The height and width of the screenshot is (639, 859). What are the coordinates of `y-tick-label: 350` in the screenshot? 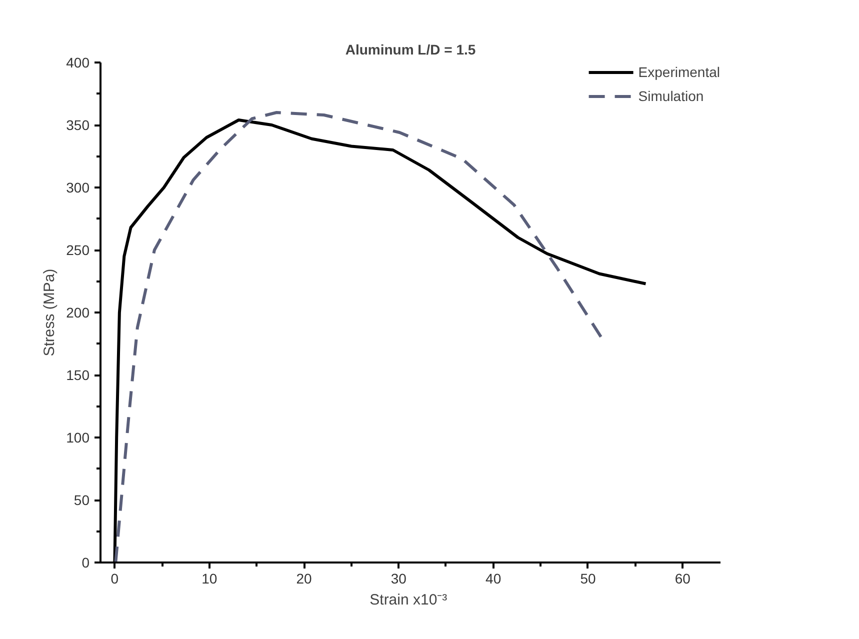 It's located at (78, 125).